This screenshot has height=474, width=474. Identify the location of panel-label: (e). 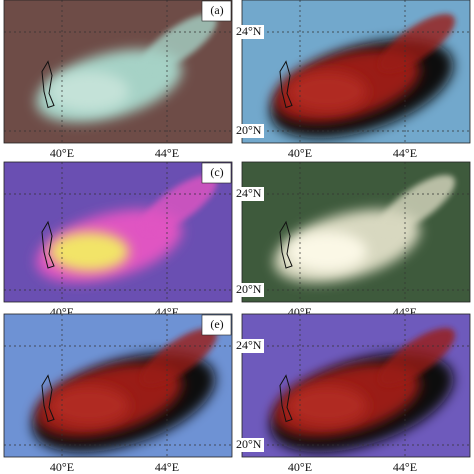
(216, 324).